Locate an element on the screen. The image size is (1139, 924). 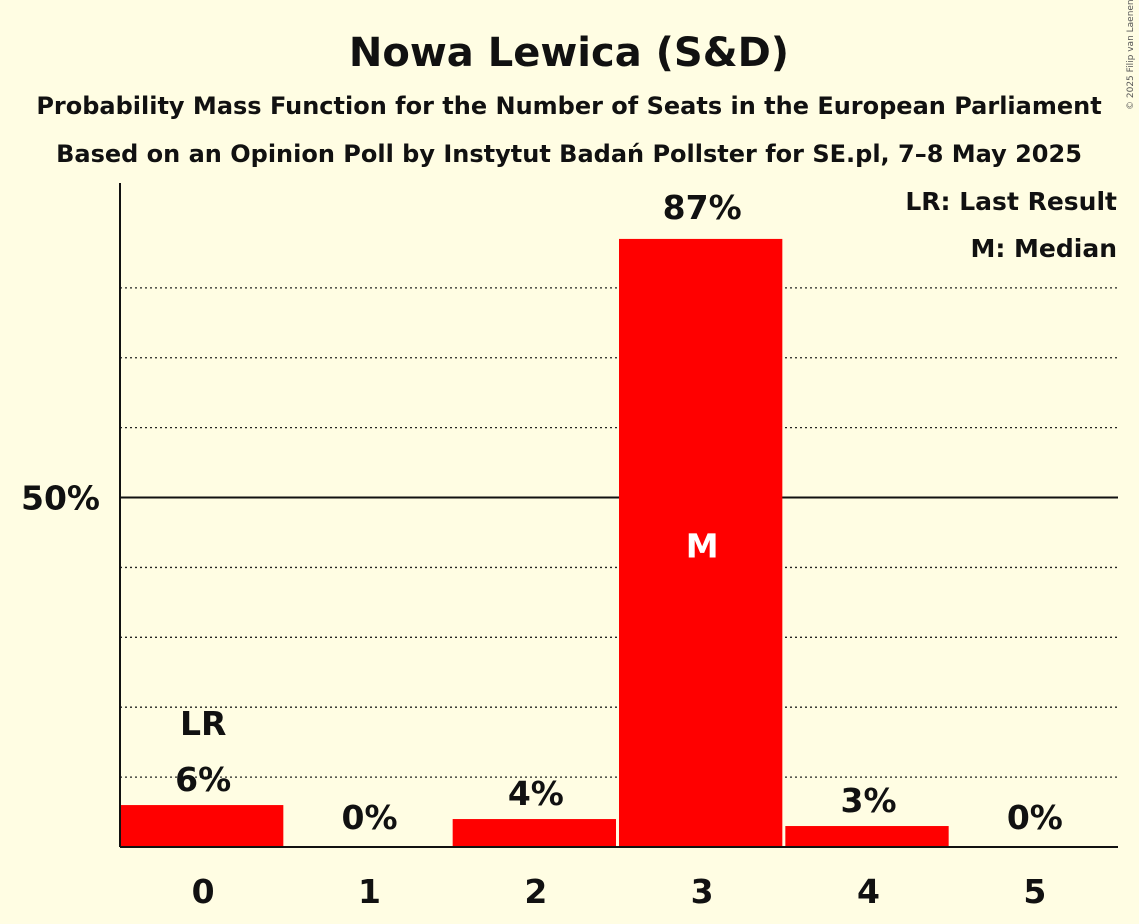
y-tick-label: 50% is located at coordinates (60, 498).